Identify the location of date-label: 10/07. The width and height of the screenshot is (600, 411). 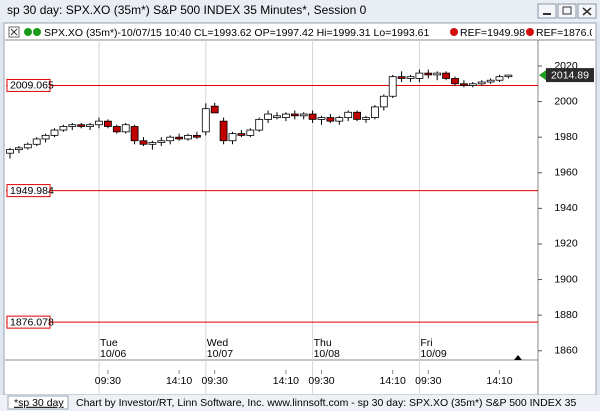
(220, 354).